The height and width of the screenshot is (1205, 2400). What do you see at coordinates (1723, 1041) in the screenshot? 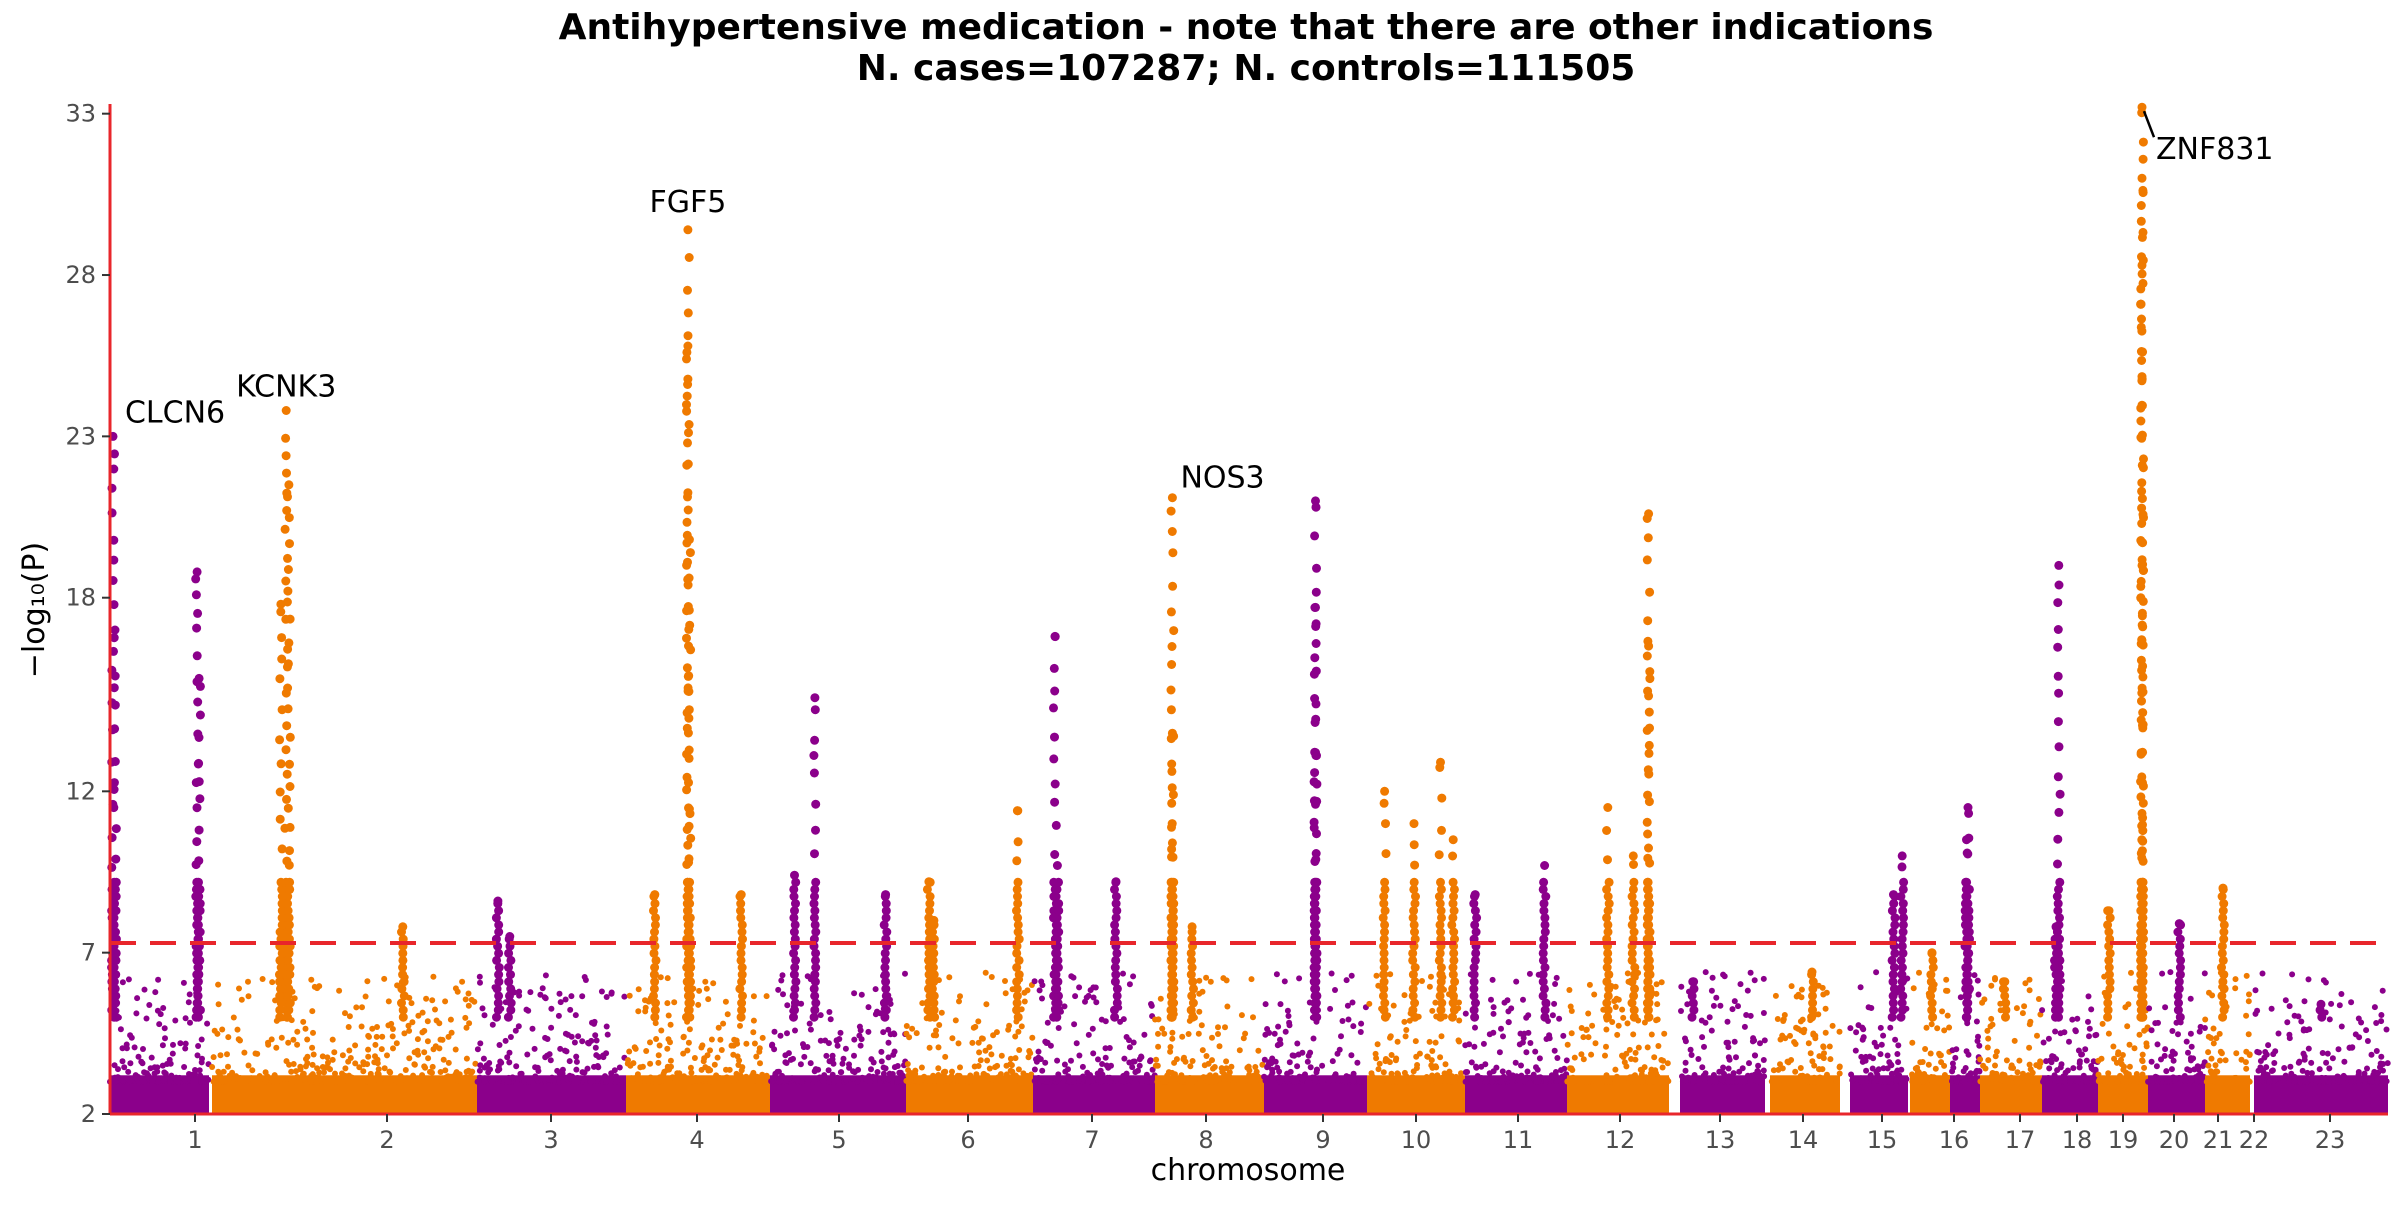
I see `chromosome-13-points` at bounding box center [1723, 1041].